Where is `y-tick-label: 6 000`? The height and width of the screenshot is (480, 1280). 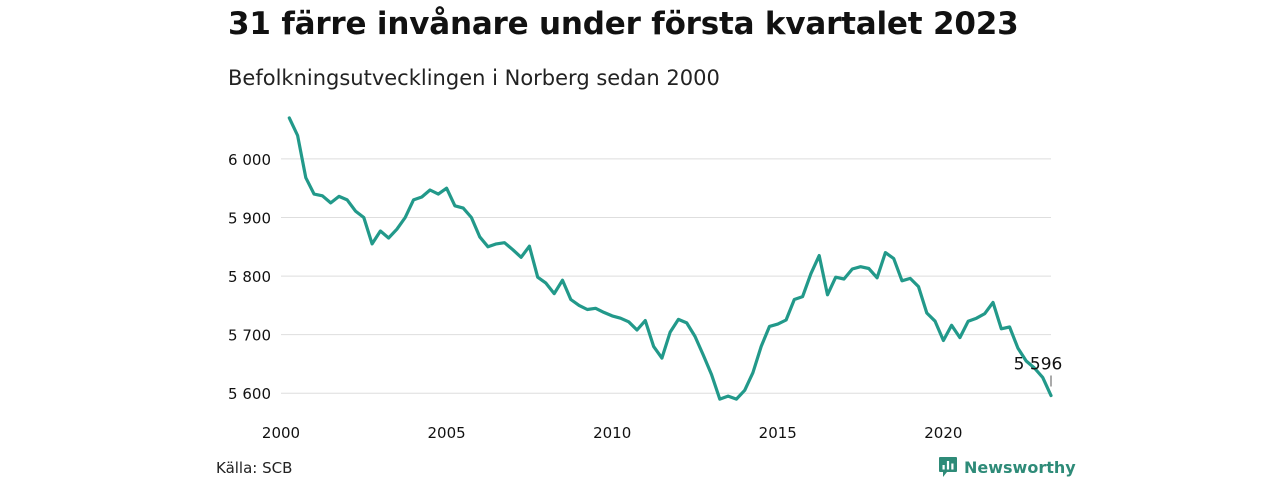 y-tick-label: 6 000 is located at coordinates (249, 160).